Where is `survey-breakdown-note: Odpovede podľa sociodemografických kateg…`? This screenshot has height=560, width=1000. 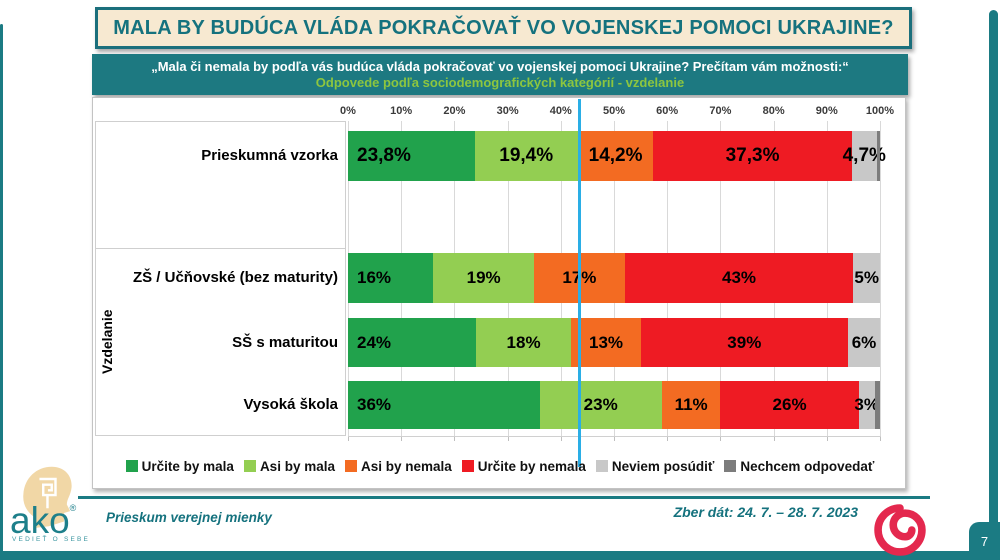
survey-breakdown-note: Odpovede podľa sociodemografických kateg… is located at coordinates (500, 82).